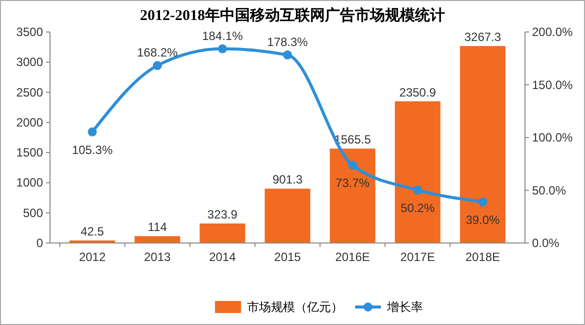  What do you see at coordinates (295, 307) in the screenshot?
I see `legend-label: 市场规模（亿元）` at bounding box center [295, 307].